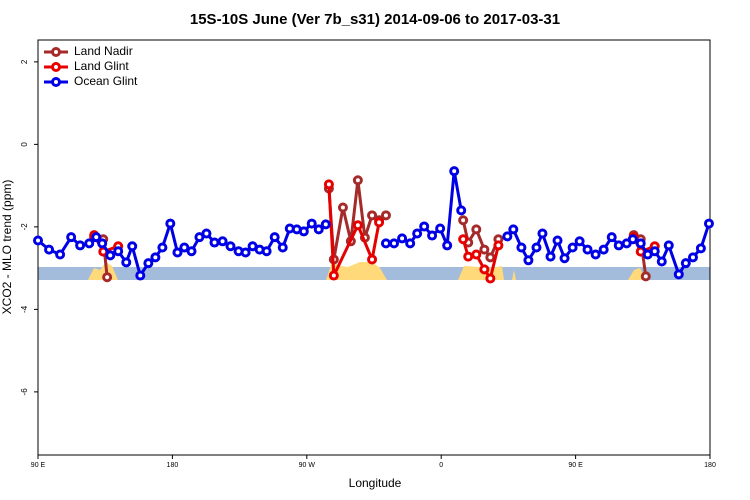 Image resolution: width=750 pixels, height=500 pixels. What do you see at coordinates (106, 81) in the screenshot?
I see `legend-label: Ocean Glint` at bounding box center [106, 81].